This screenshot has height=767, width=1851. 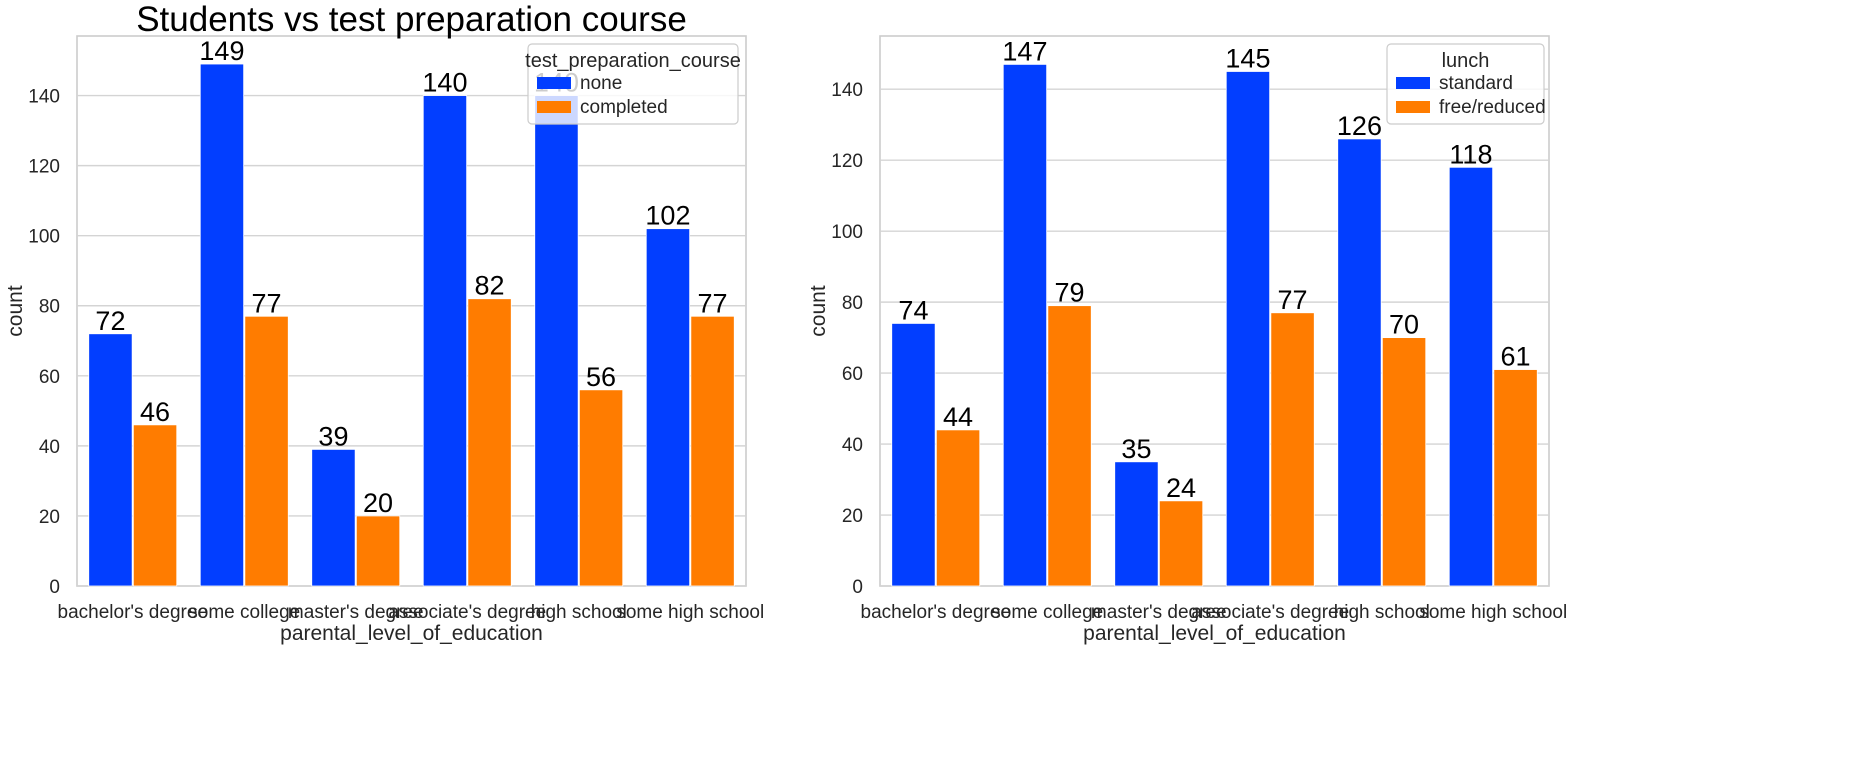 What do you see at coordinates (110, 321) in the screenshot?
I see `bar-value-label: 72` at bounding box center [110, 321].